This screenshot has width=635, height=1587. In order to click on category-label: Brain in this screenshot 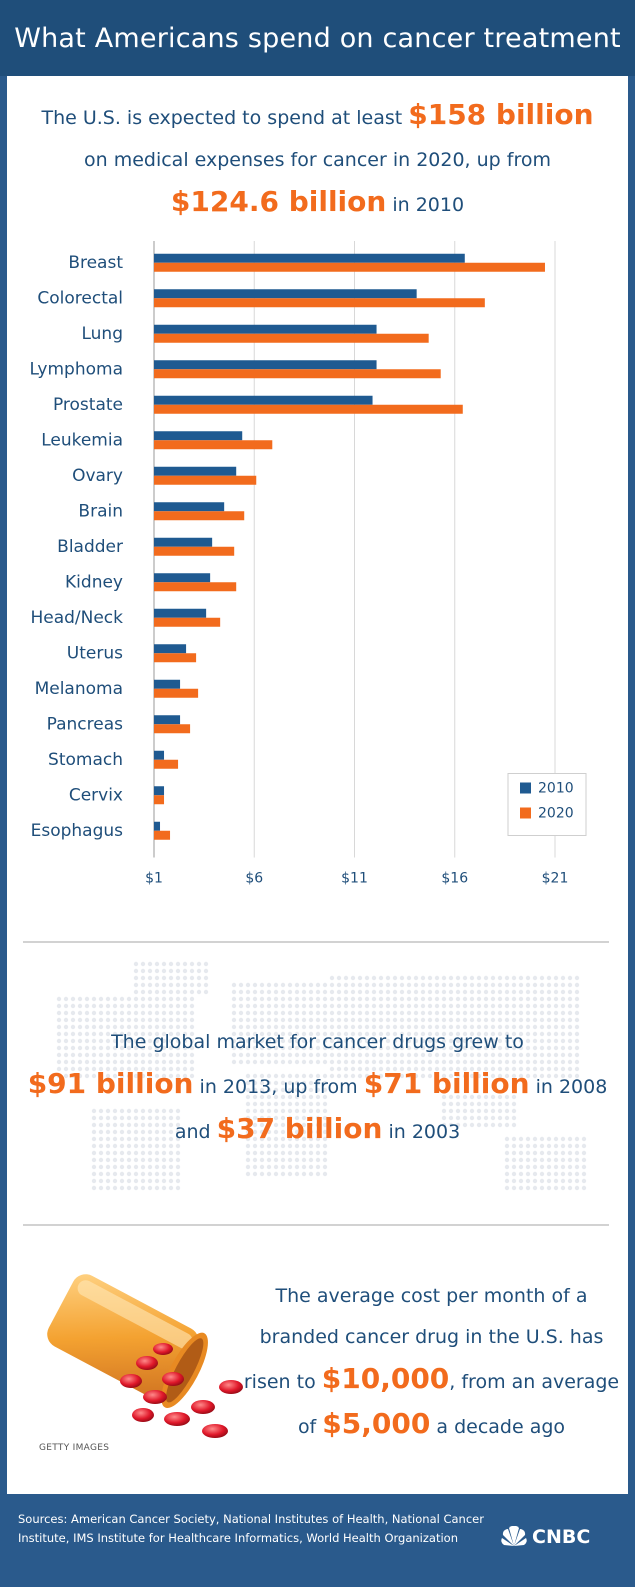, I will do `click(100, 511)`.